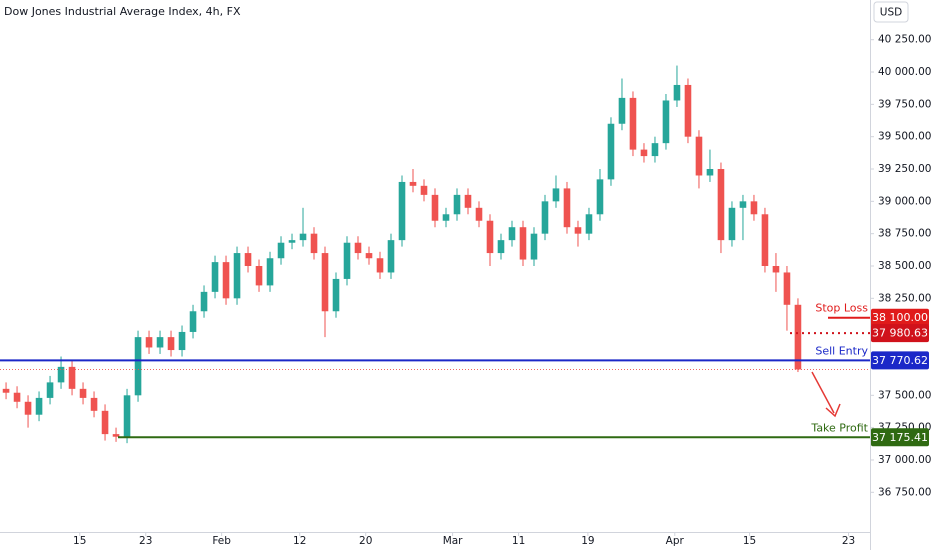 The width and height of the screenshot is (932, 550). Describe the element at coordinates (841, 308) in the screenshot. I see `level-name: Stop Loss` at that location.